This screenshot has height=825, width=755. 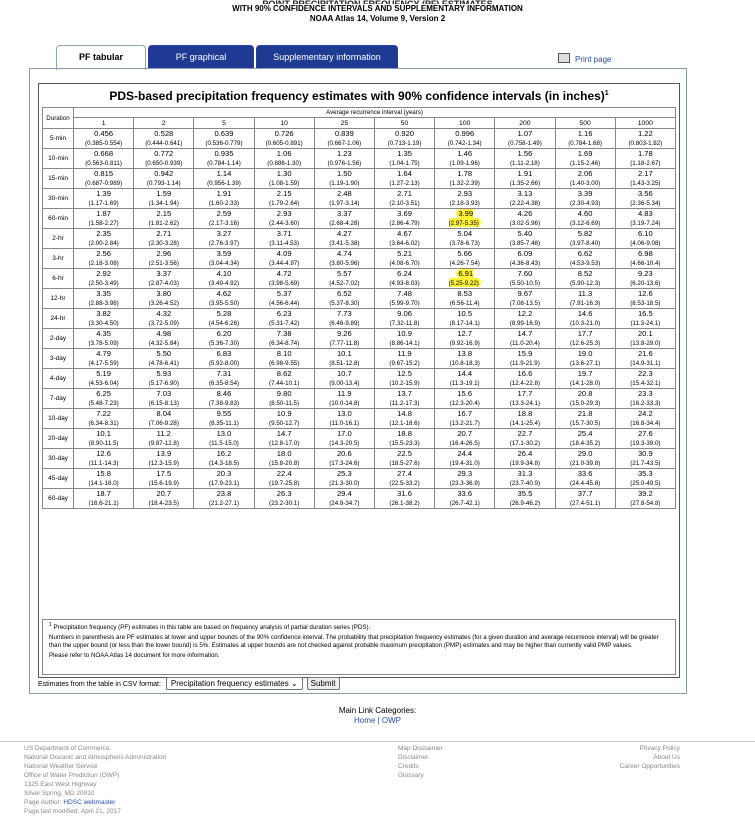 What do you see at coordinates (585, 138) in the screenshot?
I see `pf-cell: 1.16 (0.784-1.68)` at bounding box center [585, 138].